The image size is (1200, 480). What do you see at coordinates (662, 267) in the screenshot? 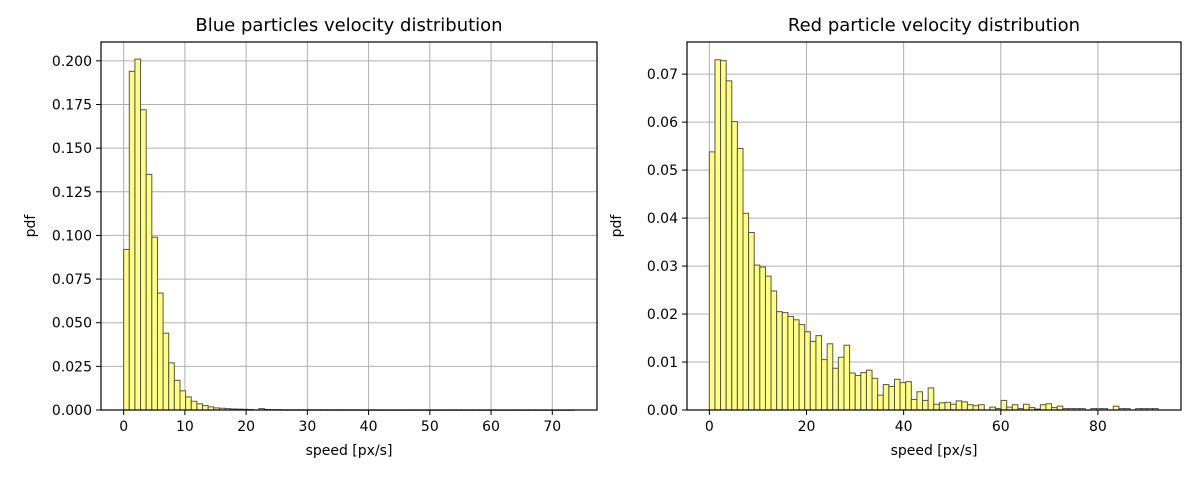
I see `y-tick-label: 0.03` at bounding box center [662, 267].